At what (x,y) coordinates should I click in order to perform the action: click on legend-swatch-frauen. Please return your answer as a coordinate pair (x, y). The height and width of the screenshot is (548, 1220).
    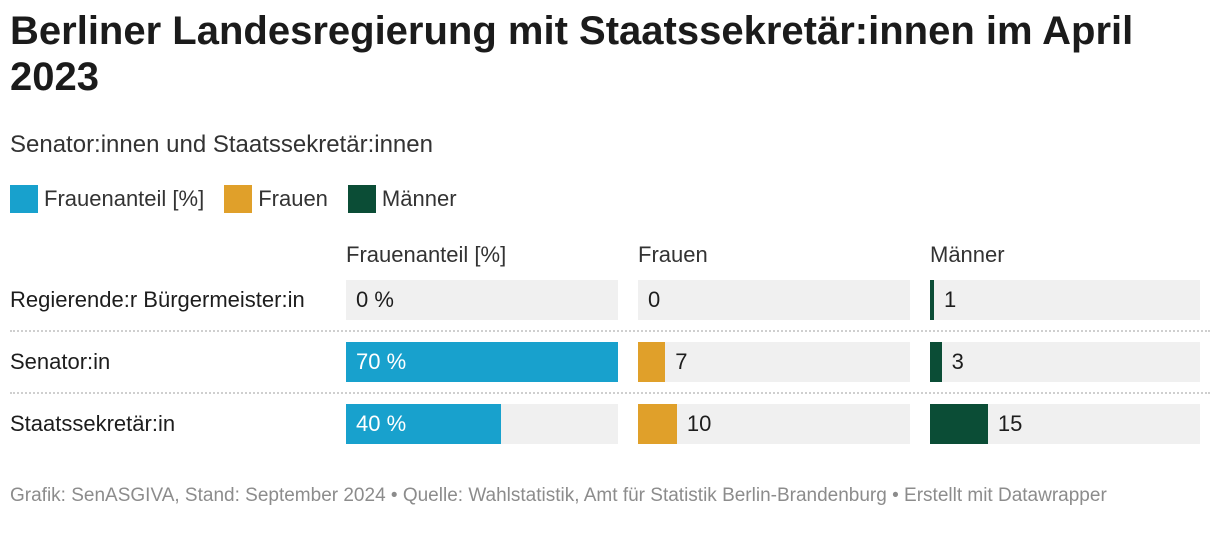
    Looking at the image, I should click on (238, 199).